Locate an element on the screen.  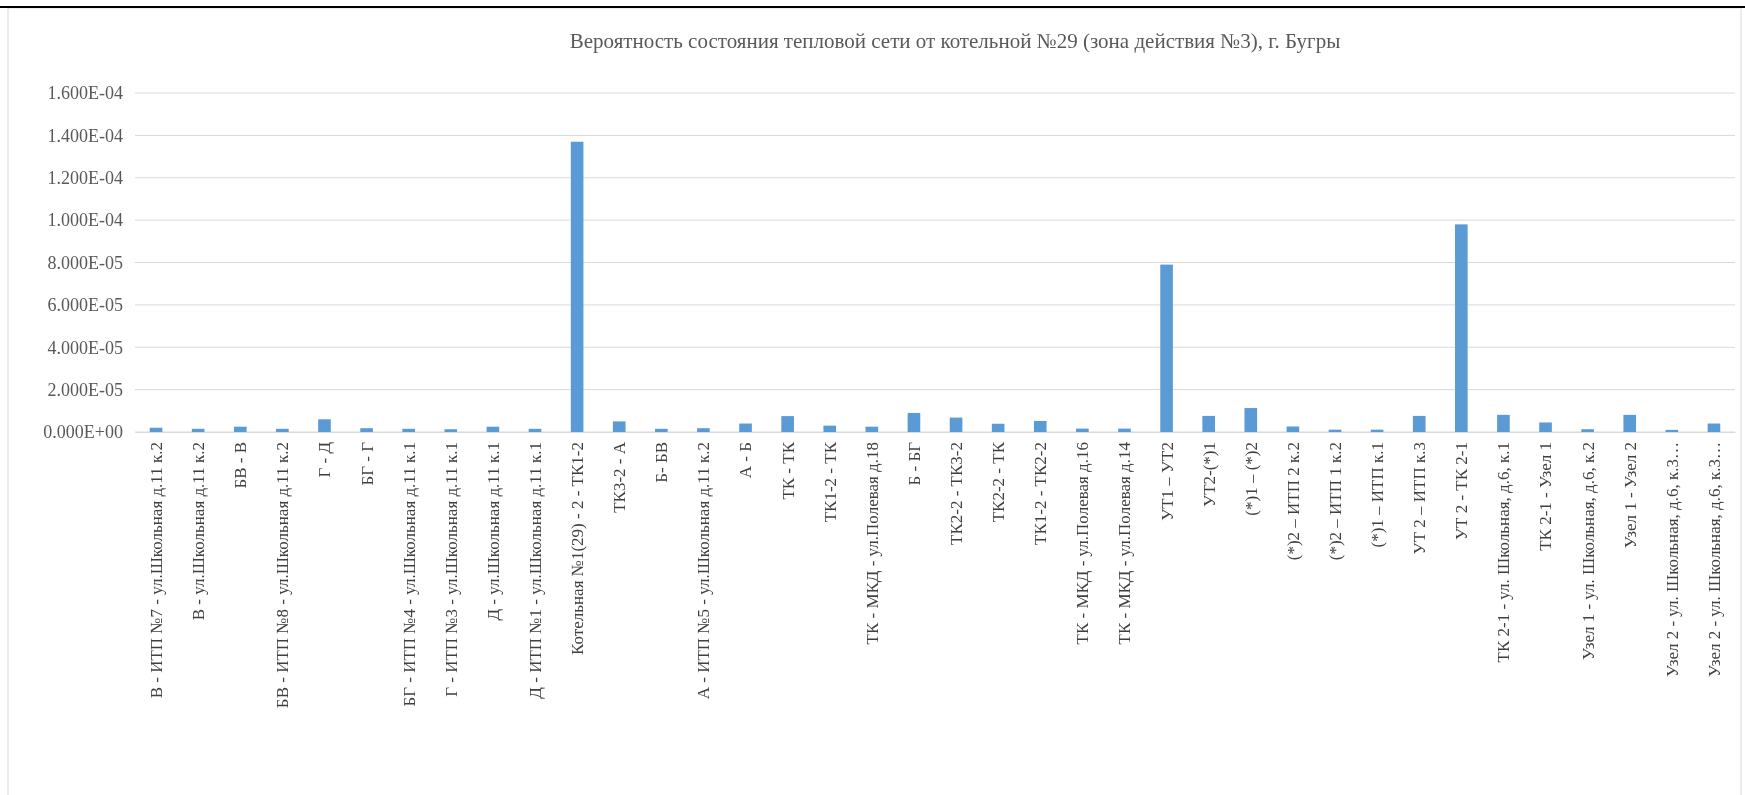
x-tick-label: БВ - ИТП №8 - ул.Школьная д.11 к.2 is located at coordinates (283, 575).